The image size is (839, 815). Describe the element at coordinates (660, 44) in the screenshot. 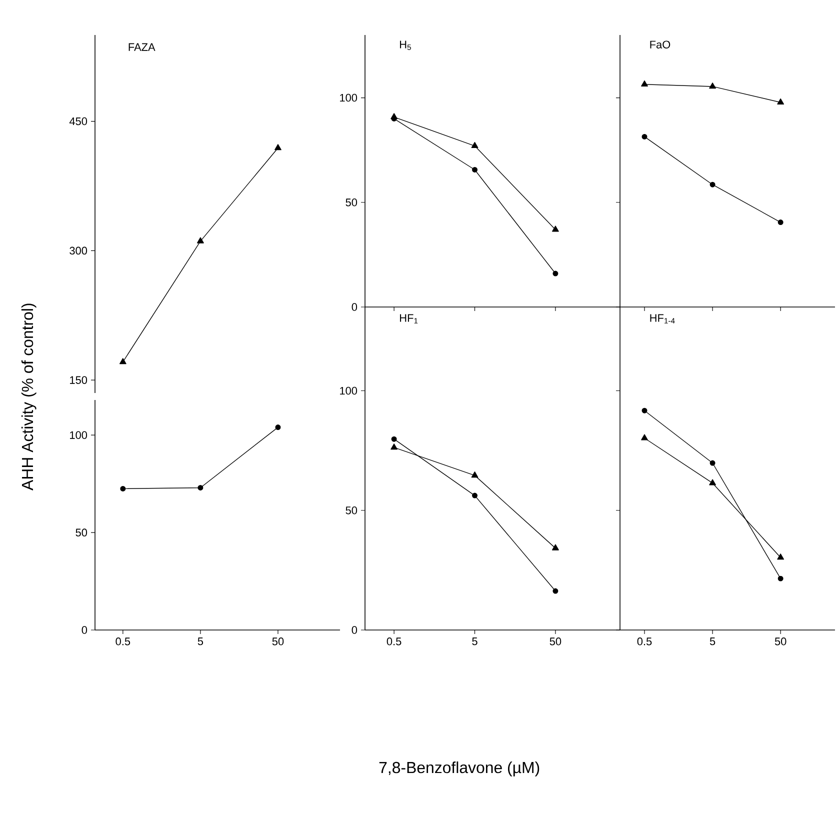

I see `chart-title: FaO` at that location.